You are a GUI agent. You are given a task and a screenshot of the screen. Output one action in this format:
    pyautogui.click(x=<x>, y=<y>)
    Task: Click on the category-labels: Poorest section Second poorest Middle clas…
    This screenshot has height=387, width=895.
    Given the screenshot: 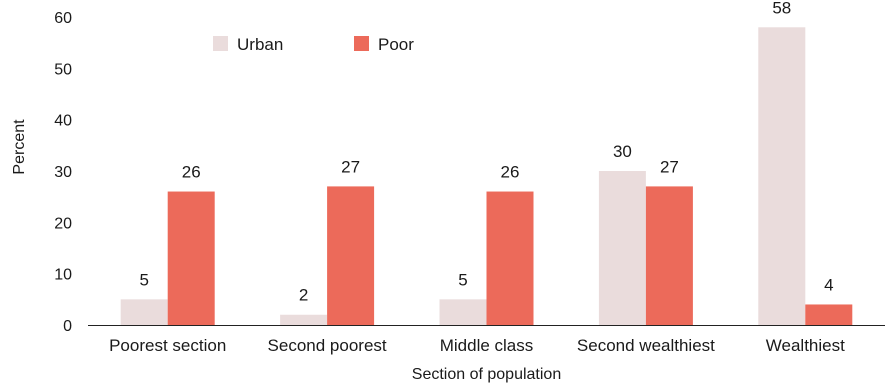 What is the action you would take?
    pyautogui.click(x=477, y=345)
    